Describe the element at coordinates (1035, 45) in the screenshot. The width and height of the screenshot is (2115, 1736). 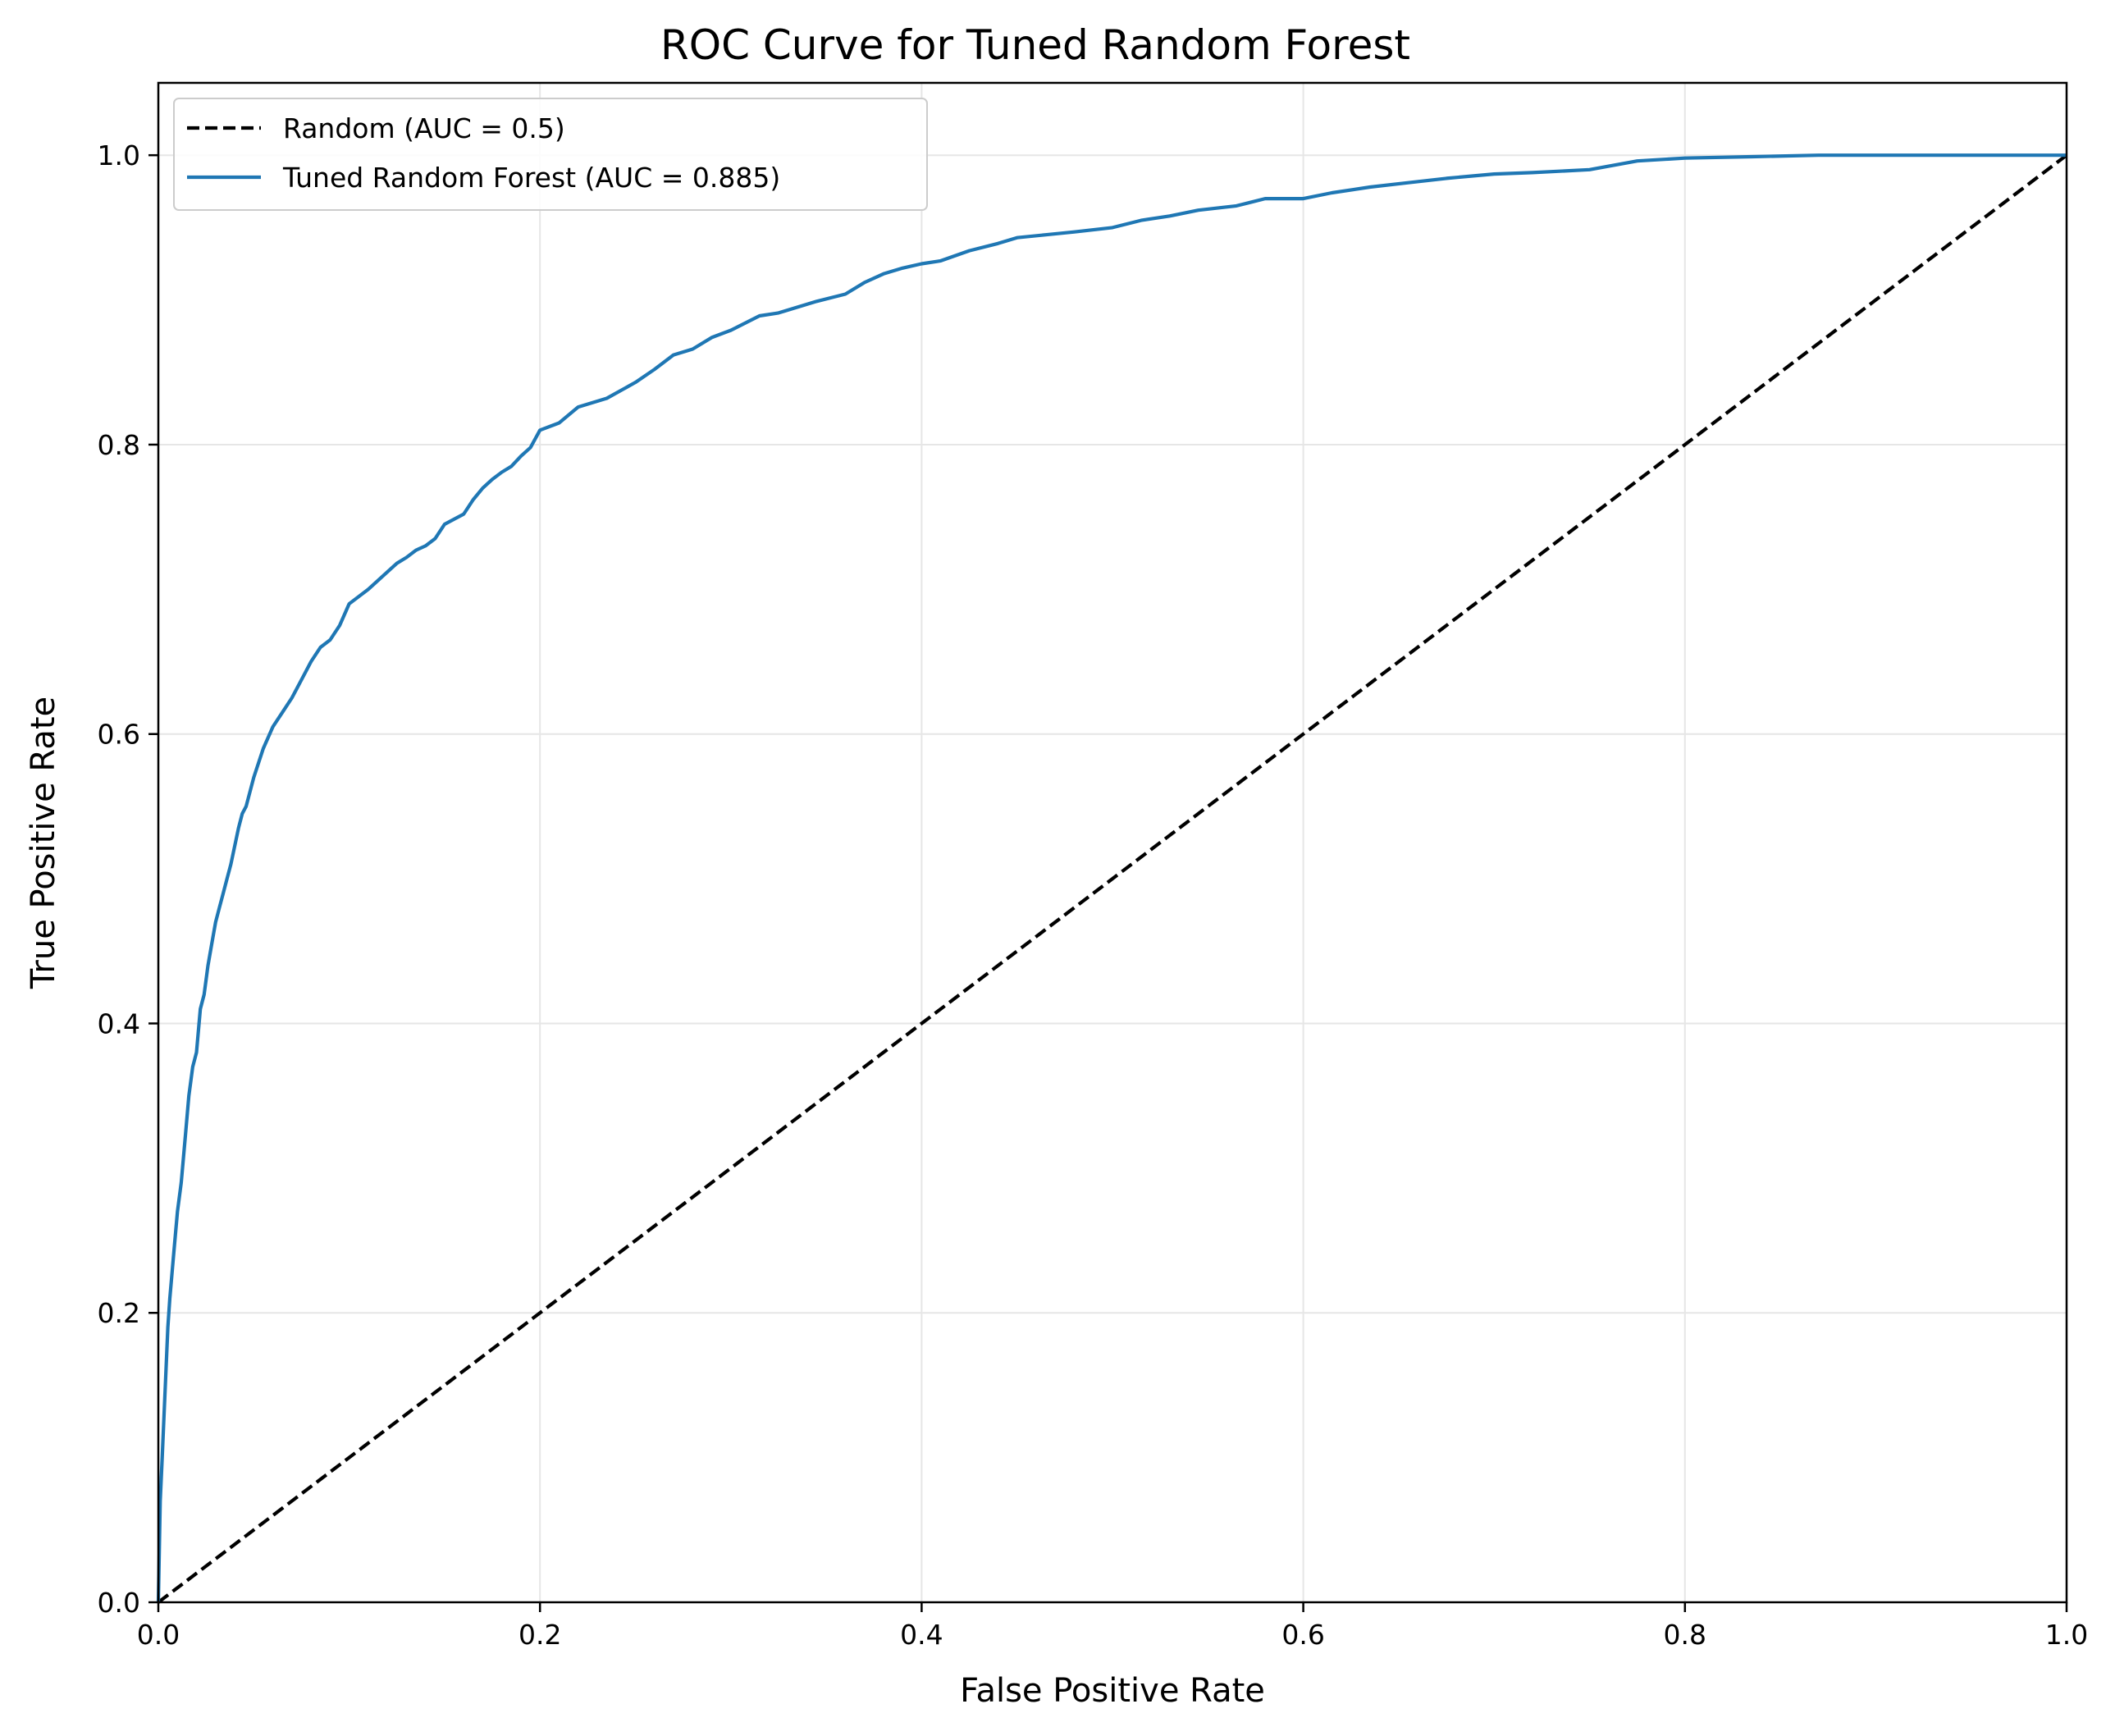
I see `chart-title: ROC Curve for Tuned Random Forest` at that location.